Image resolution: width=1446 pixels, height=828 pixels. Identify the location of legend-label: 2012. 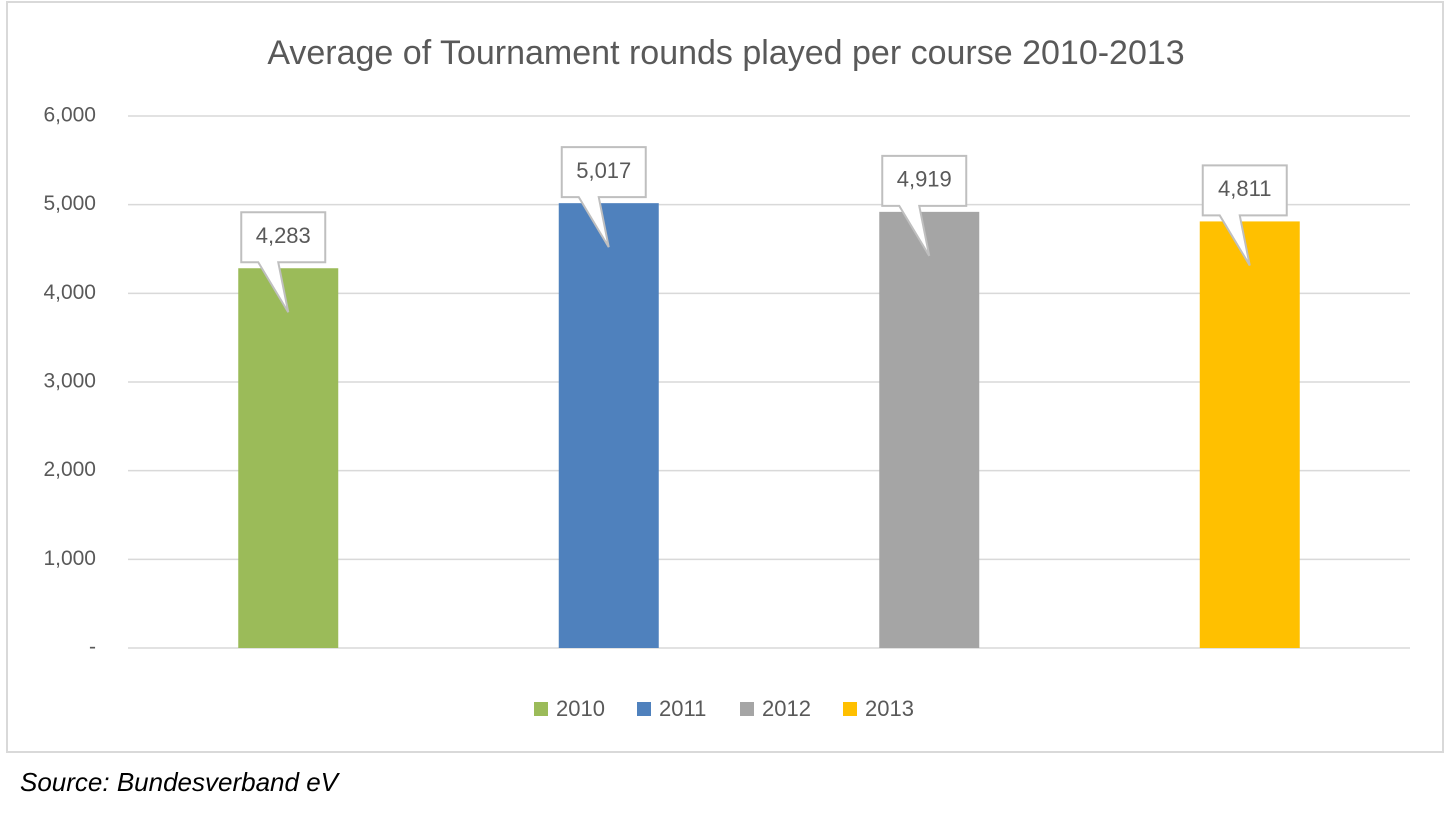
(786, 708).